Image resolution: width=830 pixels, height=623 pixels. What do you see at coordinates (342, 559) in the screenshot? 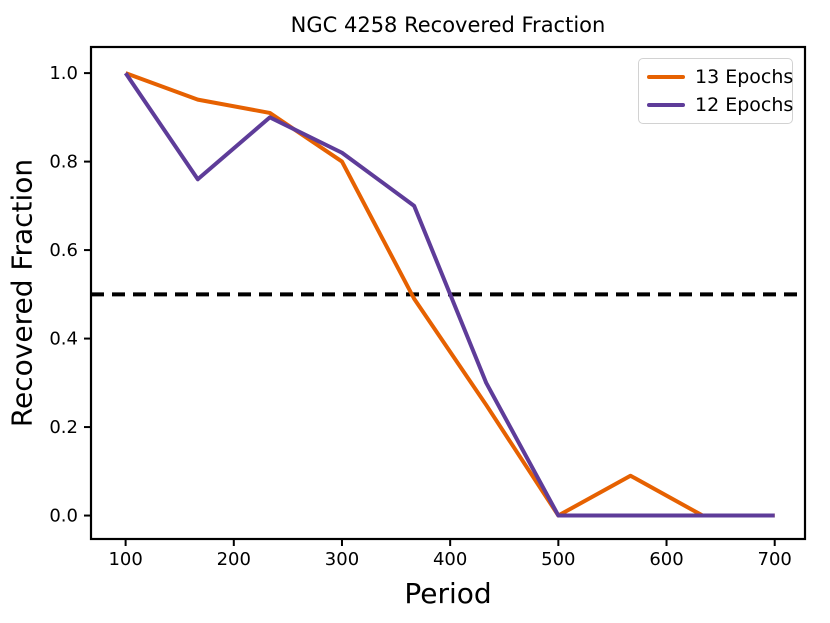
I see `x-tick-label: 300` at bounding box center [342, 559].